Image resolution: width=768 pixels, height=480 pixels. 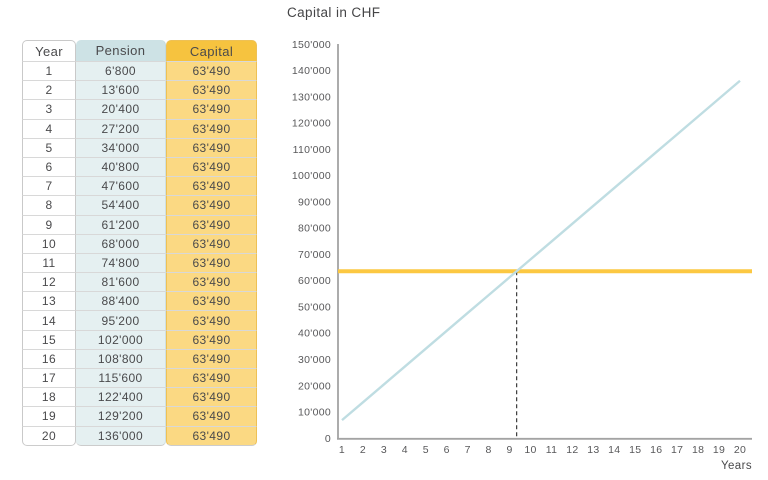 I want to click on table-cell-year: 3, so click(x=49, y=109).